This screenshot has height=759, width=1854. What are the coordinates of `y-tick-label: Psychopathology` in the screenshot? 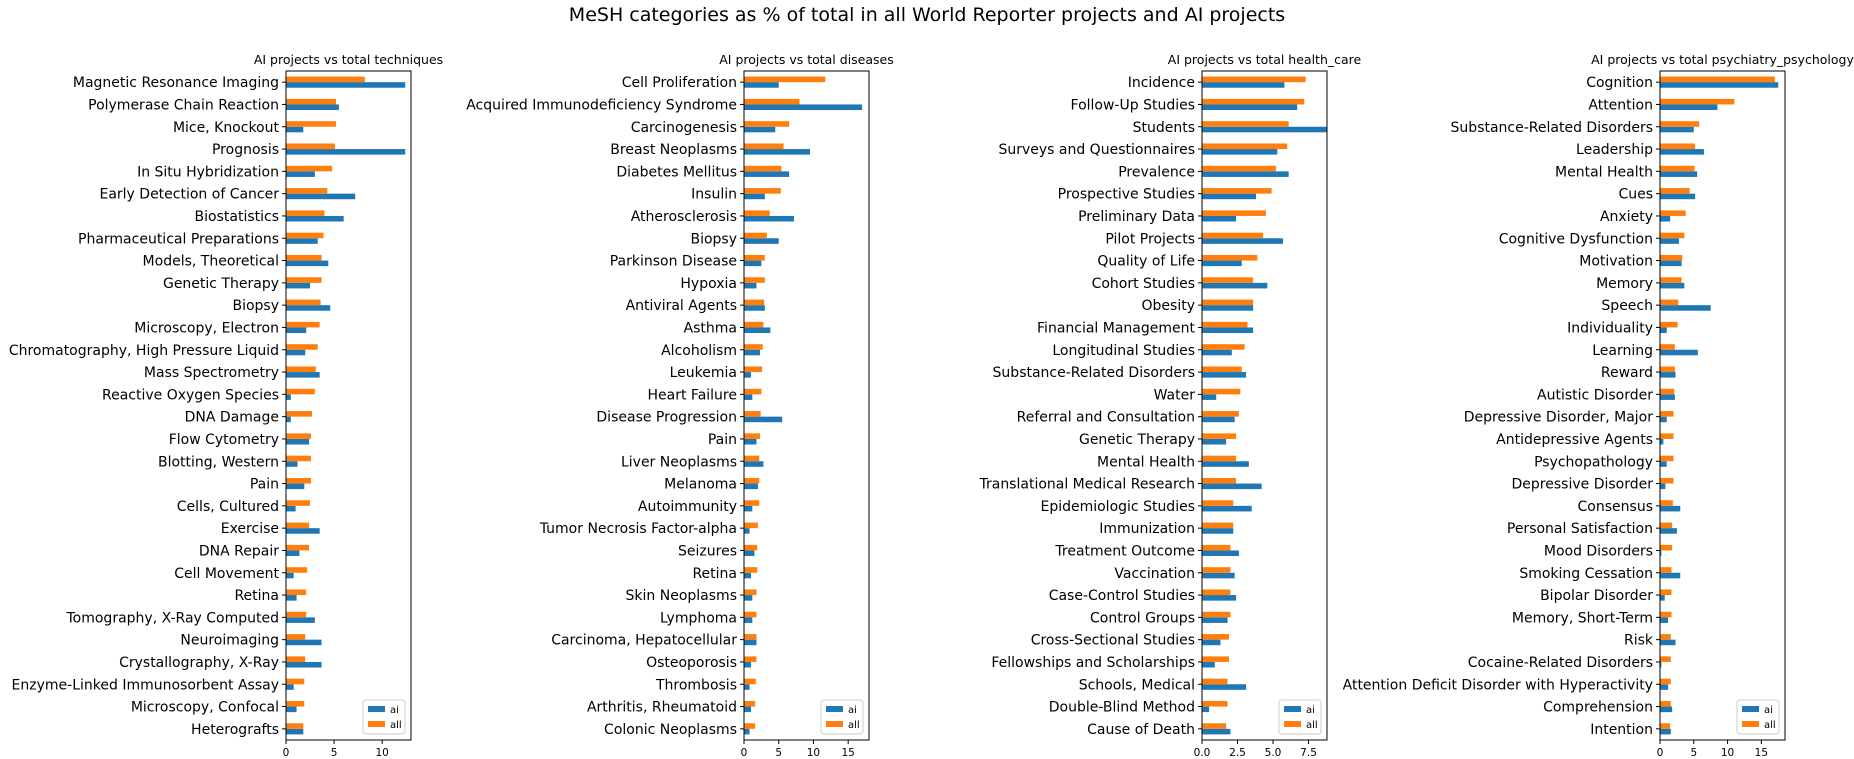 It's located at (1593, 462).